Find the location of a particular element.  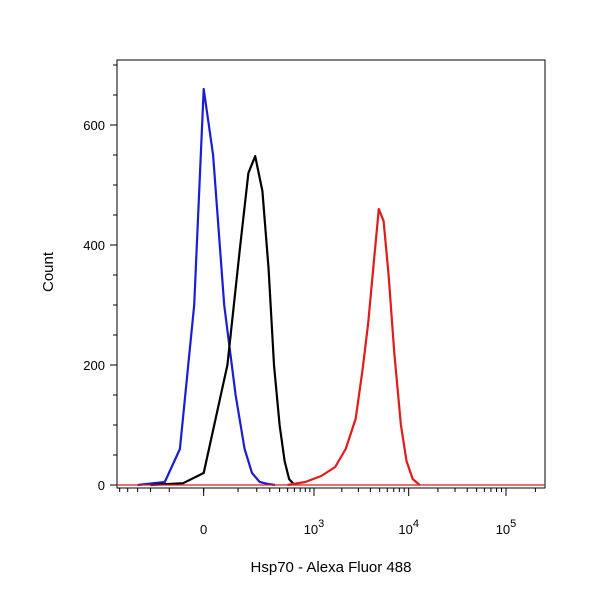

y-axis: 0 200 400 600 is located at coordinates (100, 278).